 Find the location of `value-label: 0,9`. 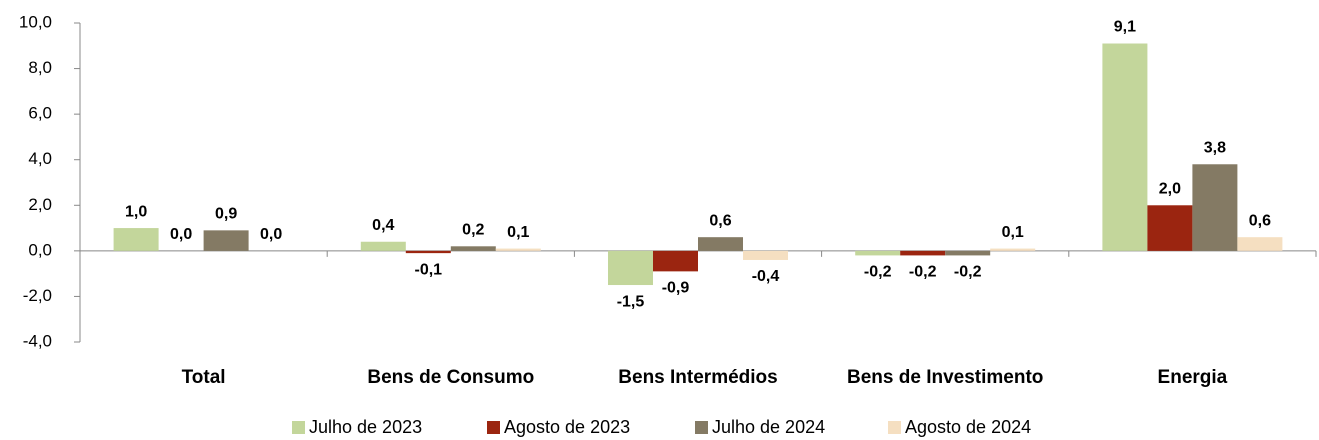

value-label: 0,9 is located at coordinates (226, 214).